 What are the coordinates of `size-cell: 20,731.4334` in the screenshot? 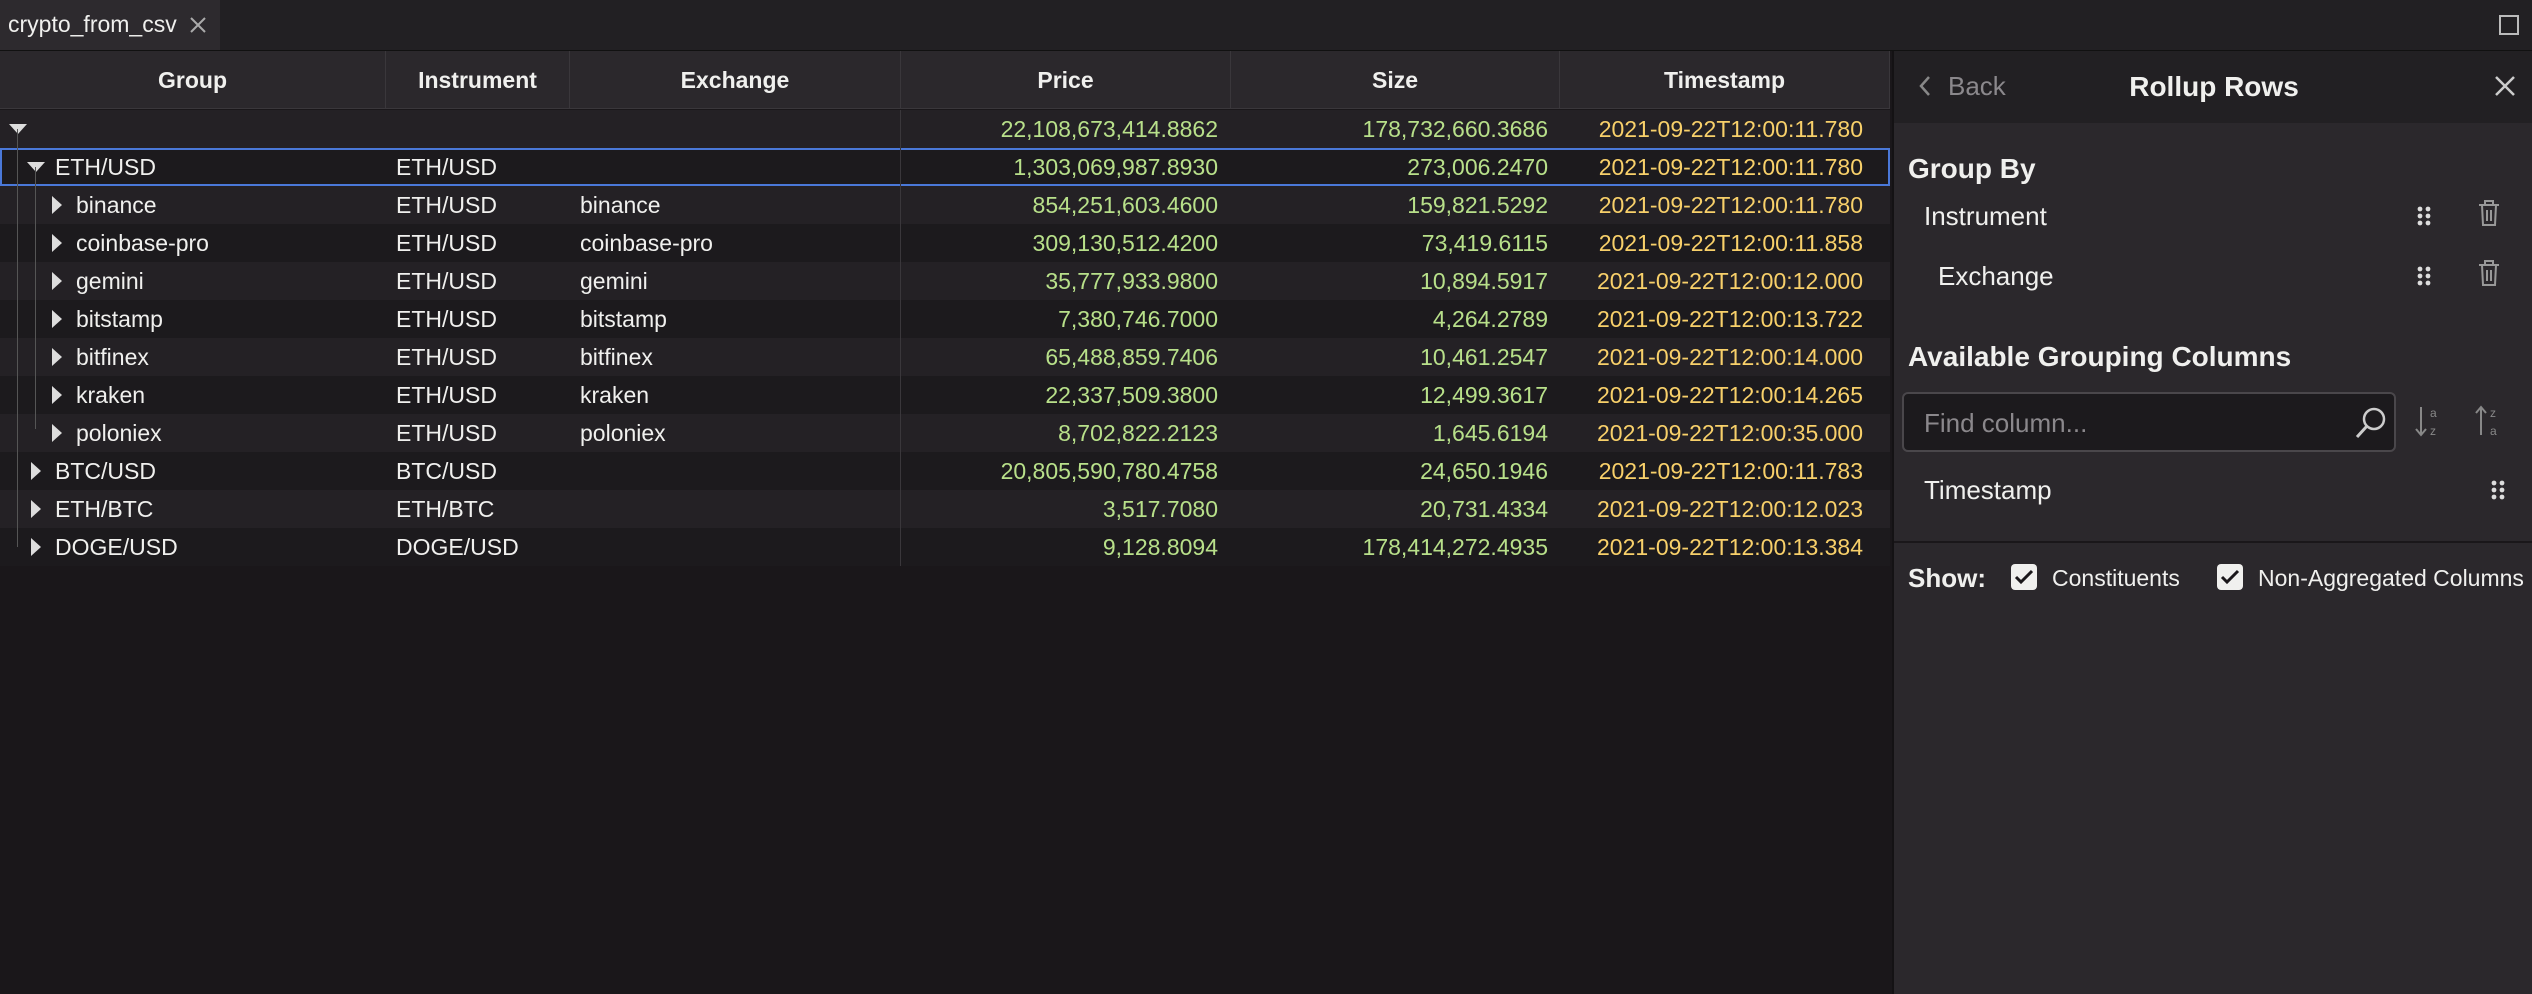 It's located at (1484, 509).